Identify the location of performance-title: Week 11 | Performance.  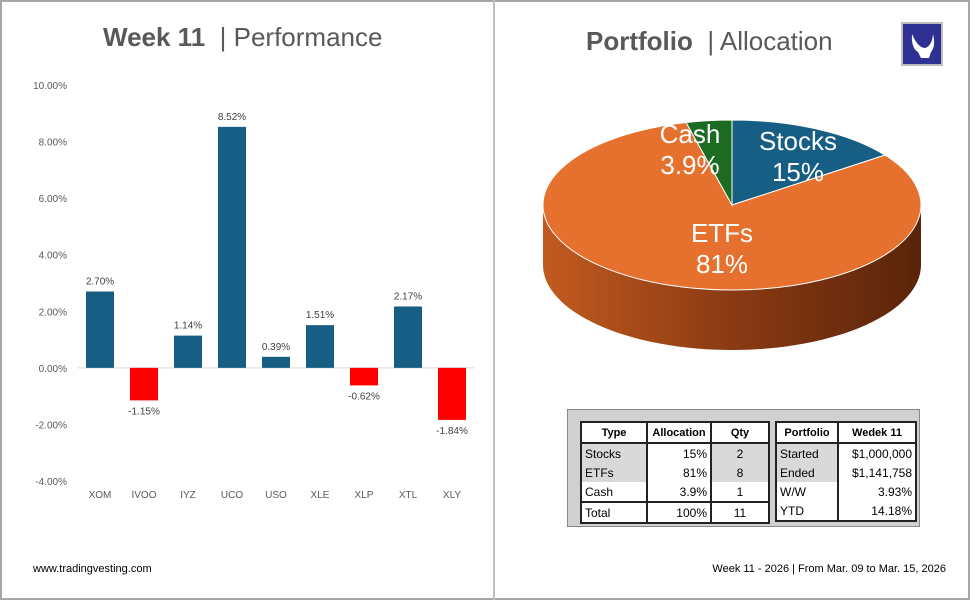
(242, 37).